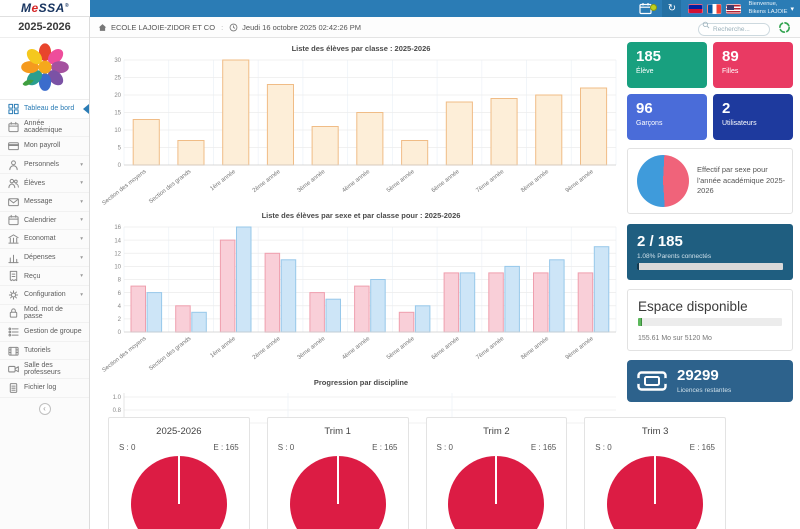 The width and height of the screenshot is (800, 529). What do you see at coordinates (44, 239) in the screenshot?
I see `sidebar-item-economat: Economat ▾` at bounding box center [44, 239].